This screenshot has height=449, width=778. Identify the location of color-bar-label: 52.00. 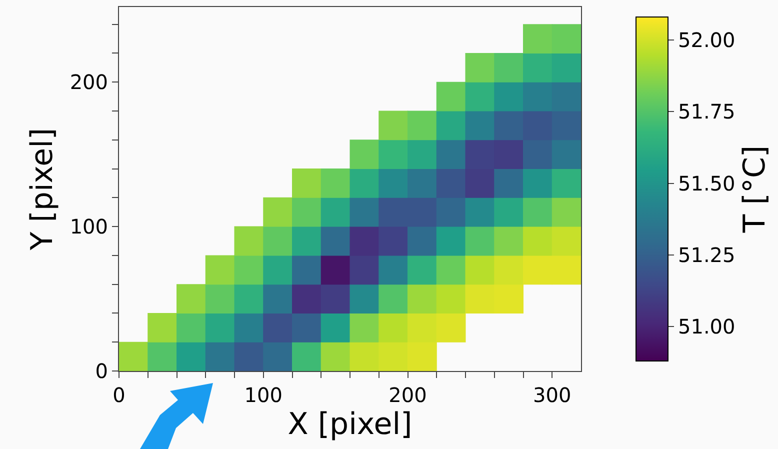
(707, 40).